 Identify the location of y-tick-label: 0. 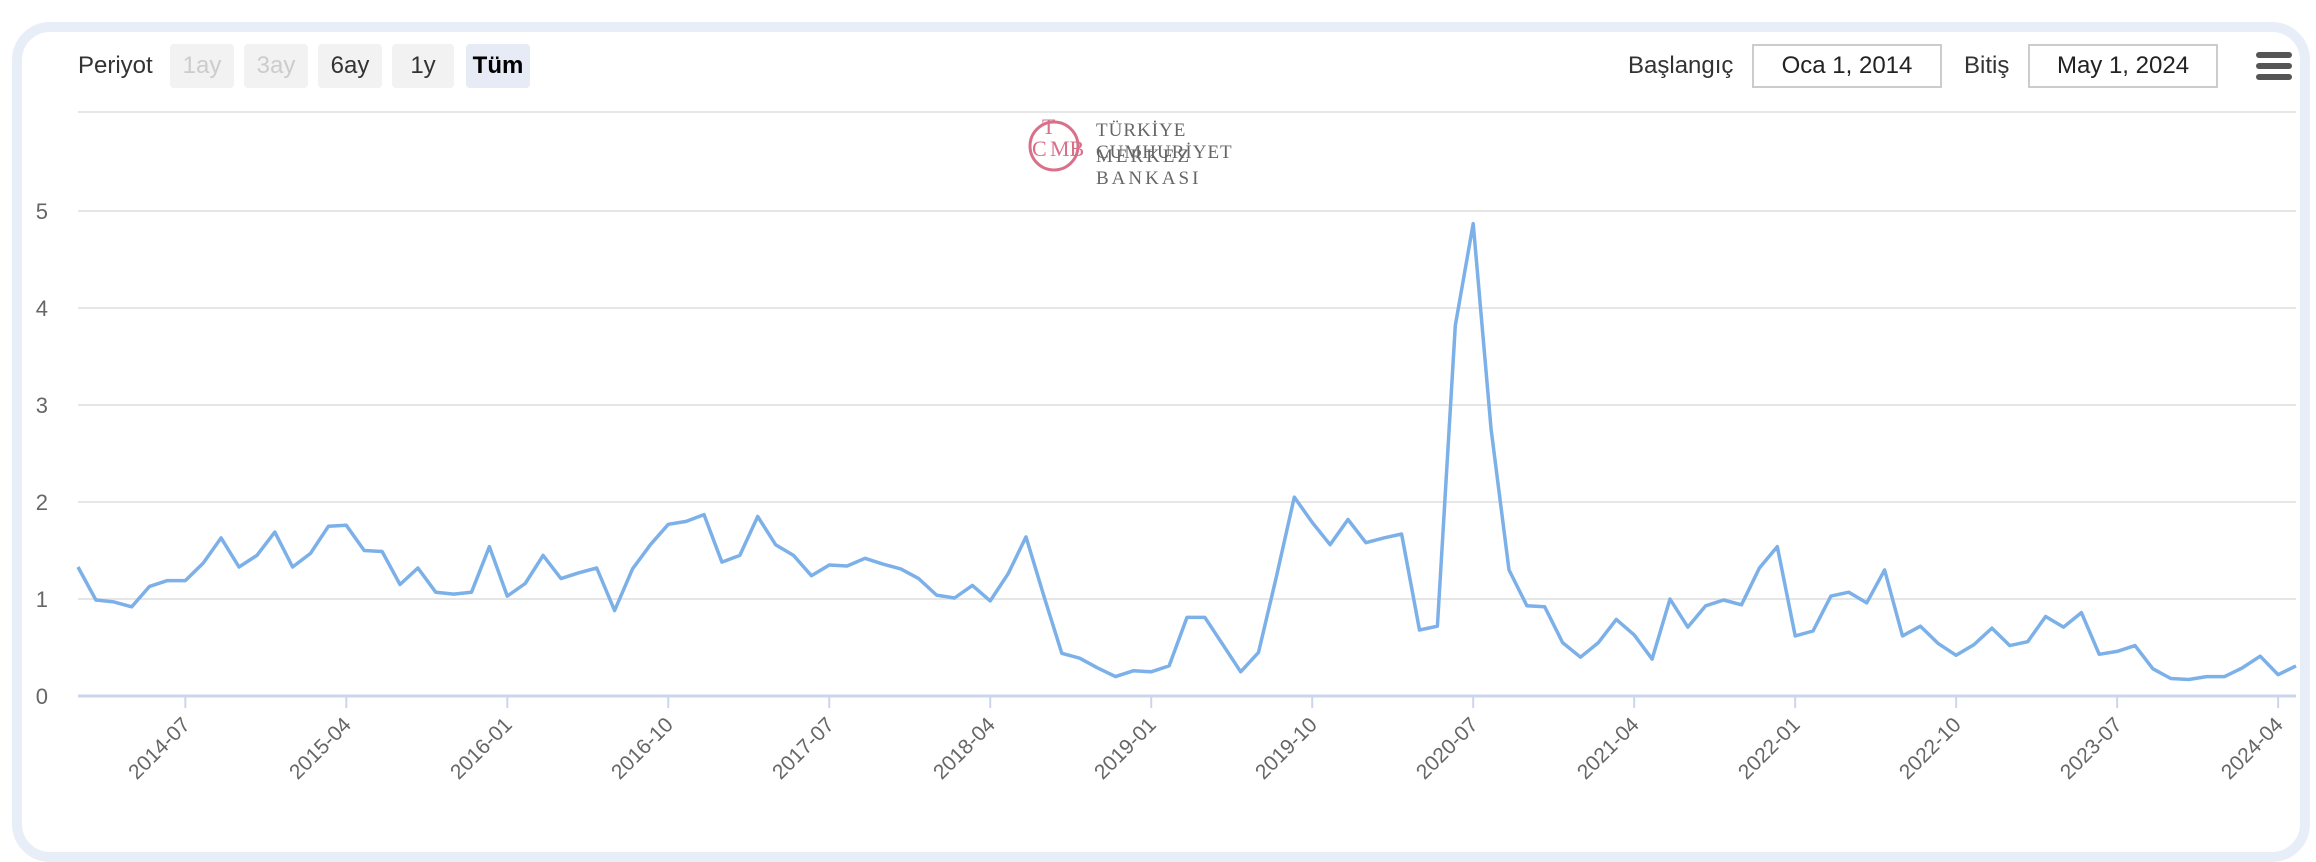
(42, 696).